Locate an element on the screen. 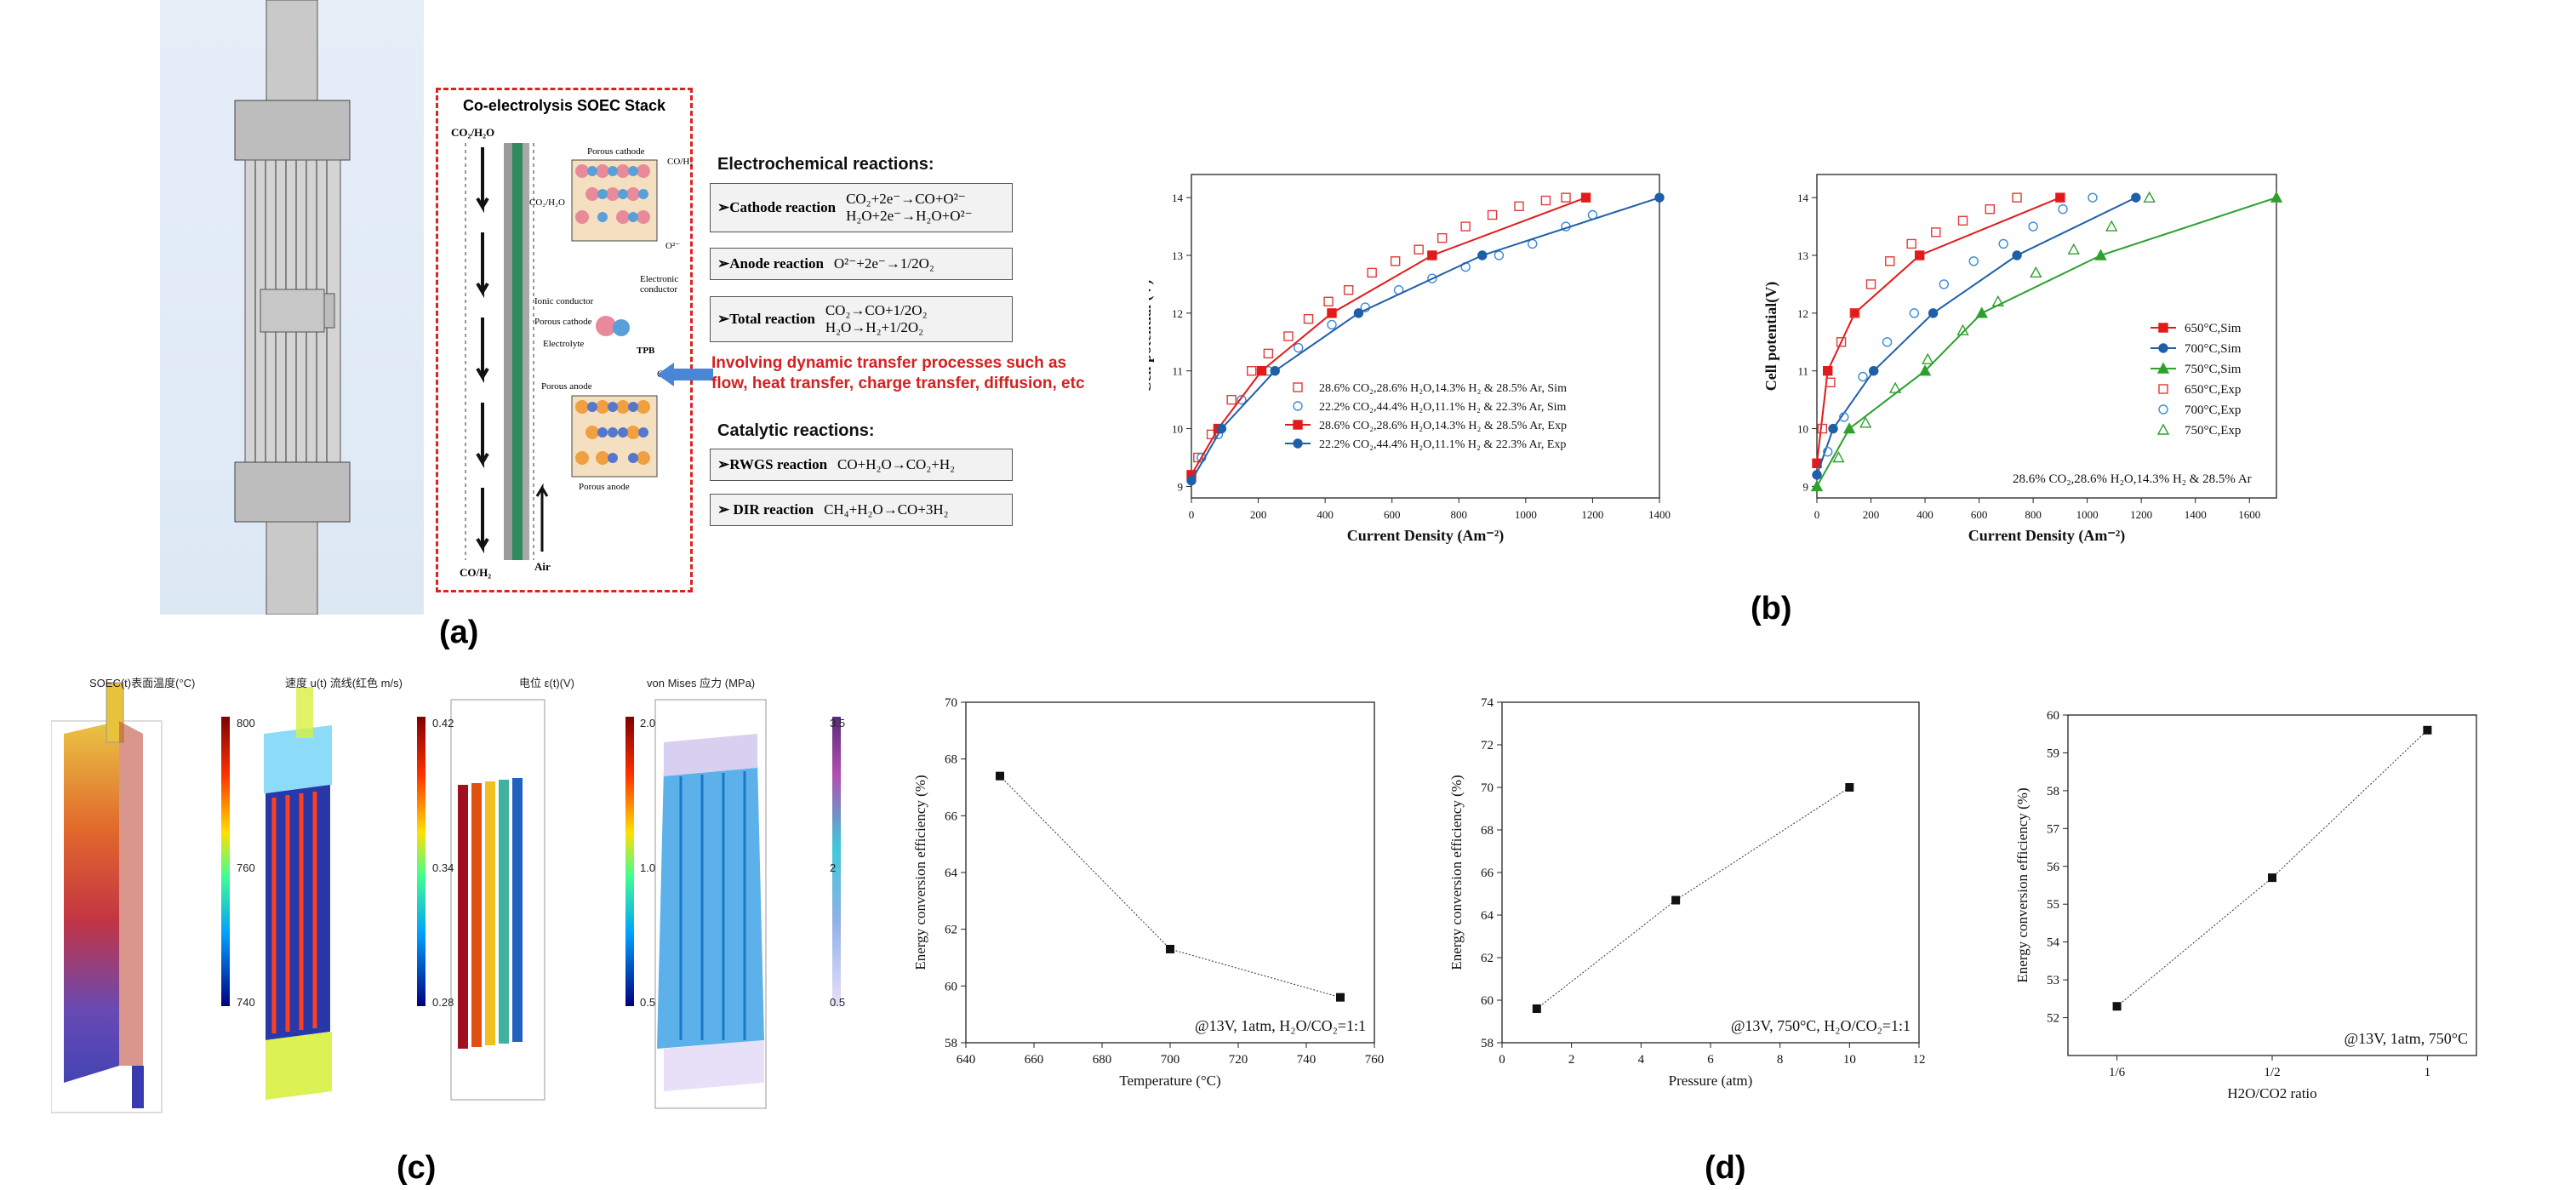 This screenshot has height=1190, width=2576. y-tick-label: 64 is located at coordinates (951, 874).